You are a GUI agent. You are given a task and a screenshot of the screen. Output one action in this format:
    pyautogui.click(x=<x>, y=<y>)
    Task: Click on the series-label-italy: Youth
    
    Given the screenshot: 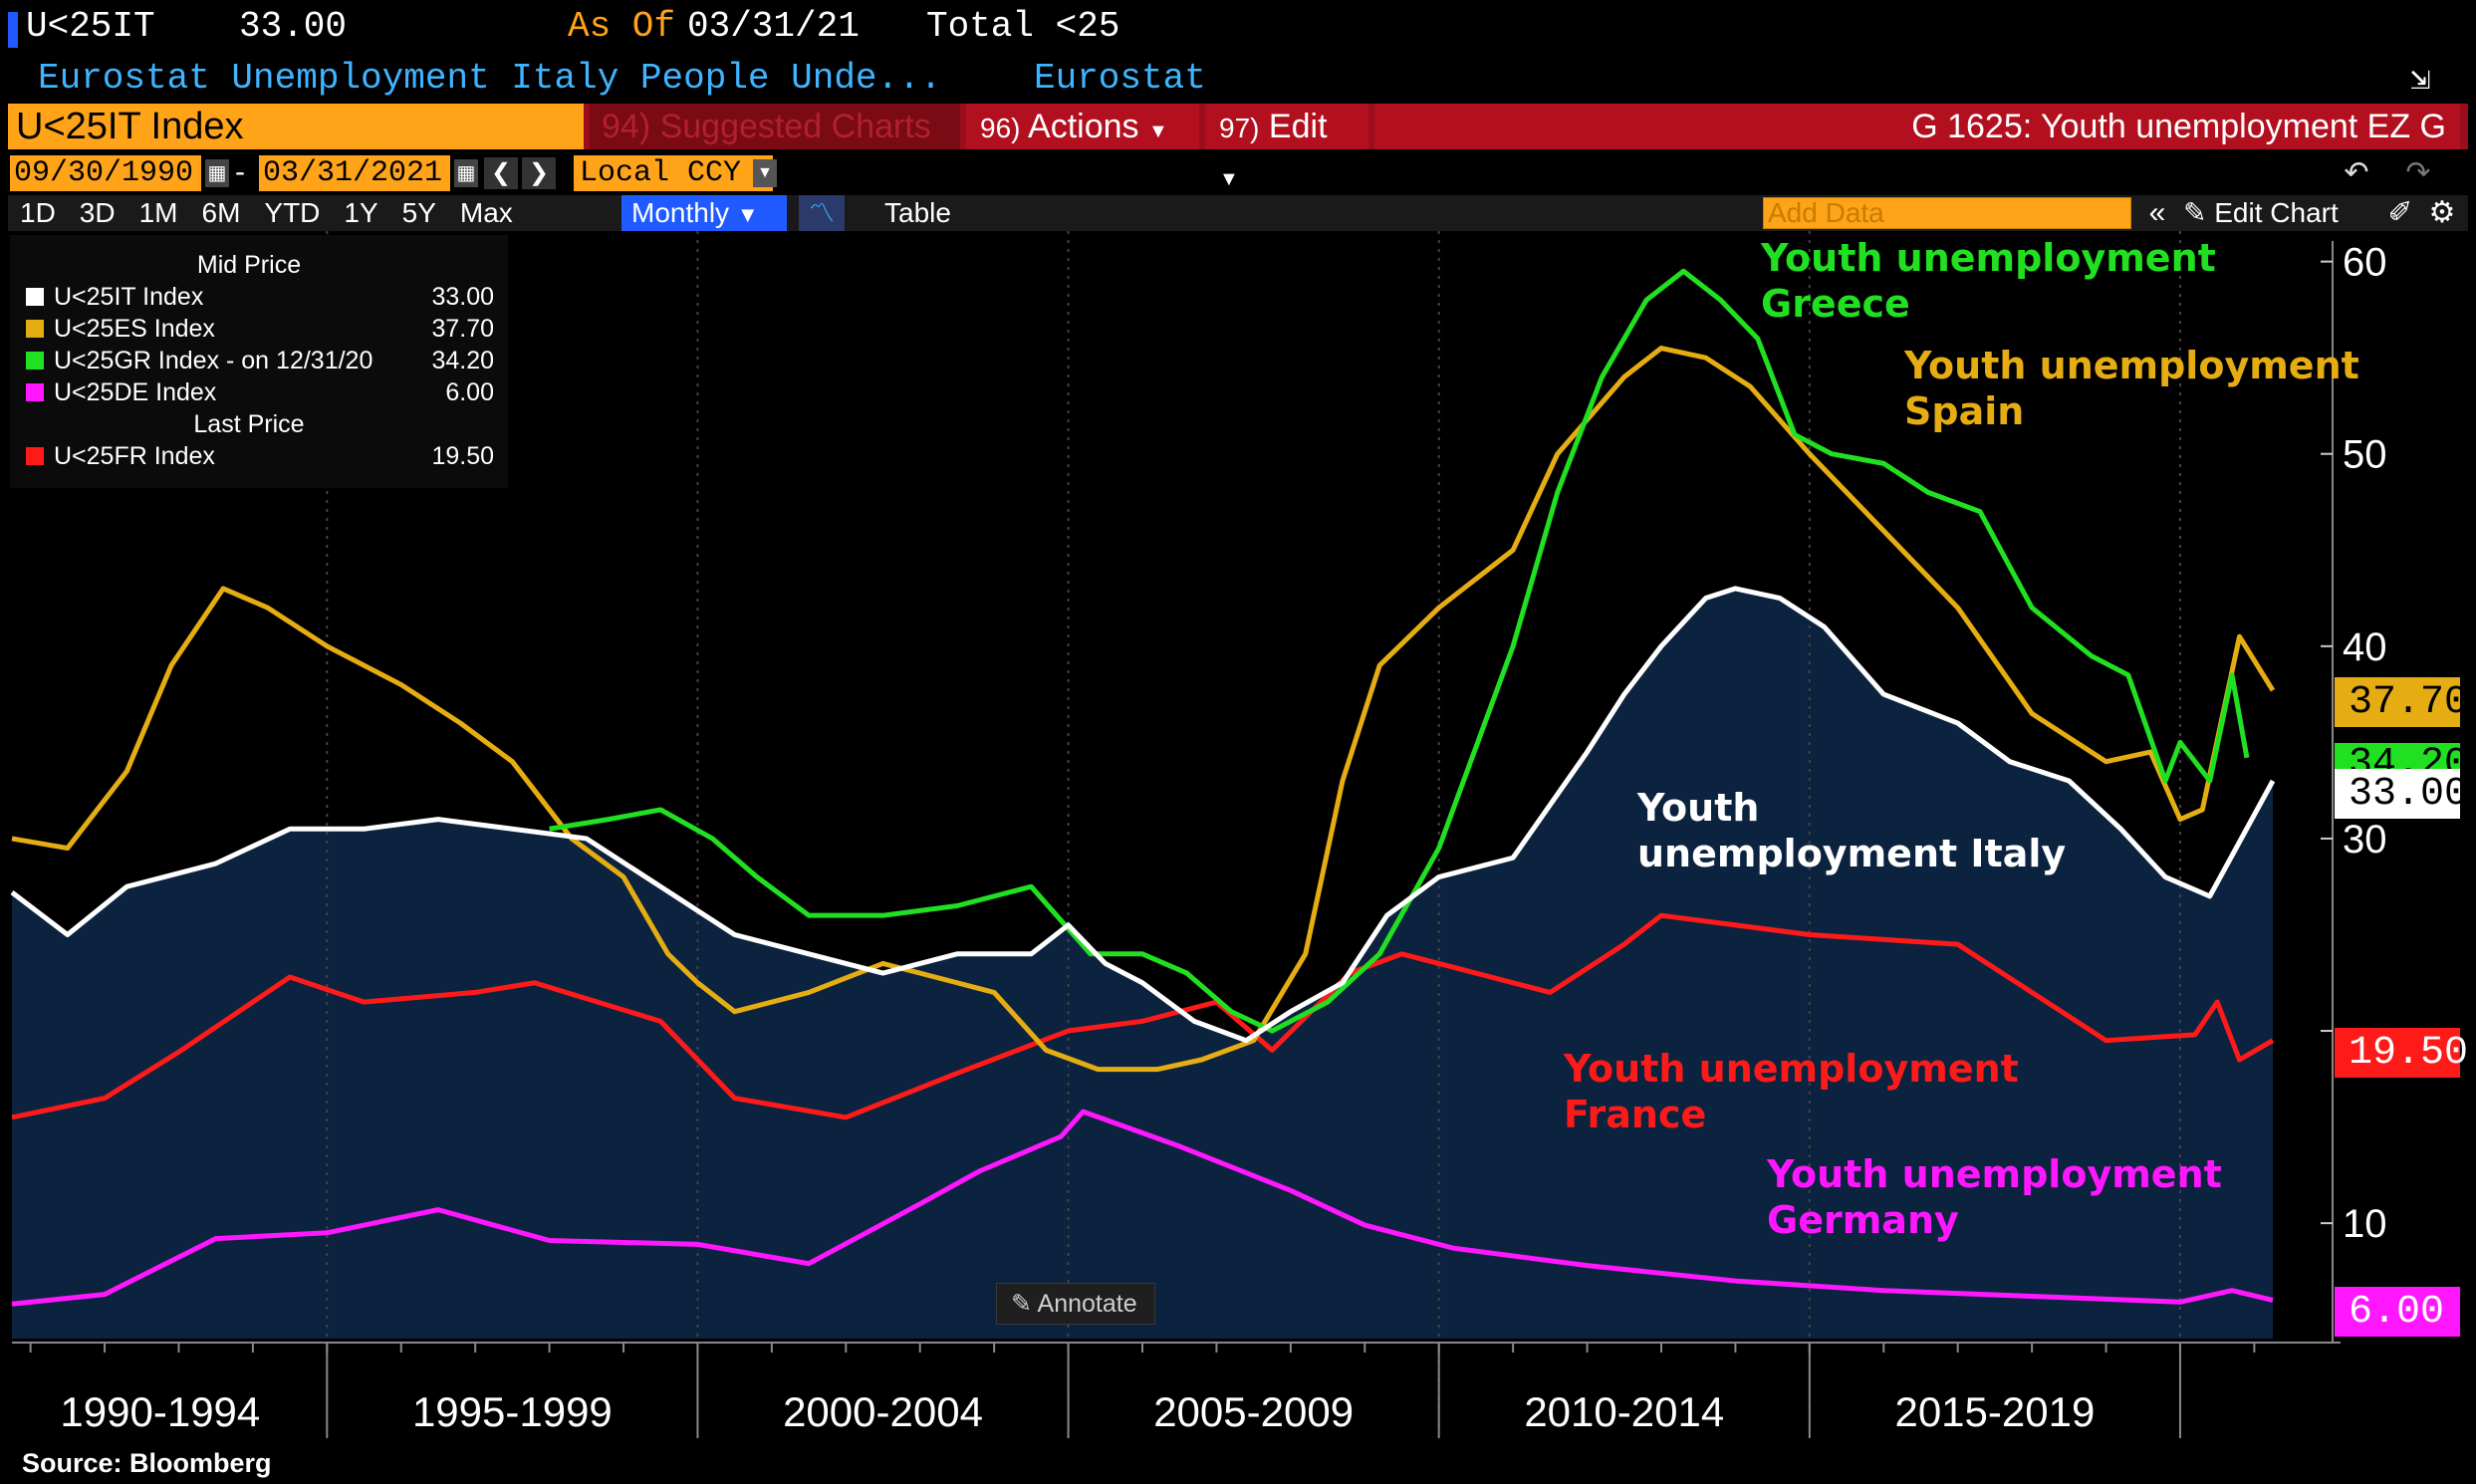 What is the action you would take?
    pyautogui.click(x=1697, y=808)
    